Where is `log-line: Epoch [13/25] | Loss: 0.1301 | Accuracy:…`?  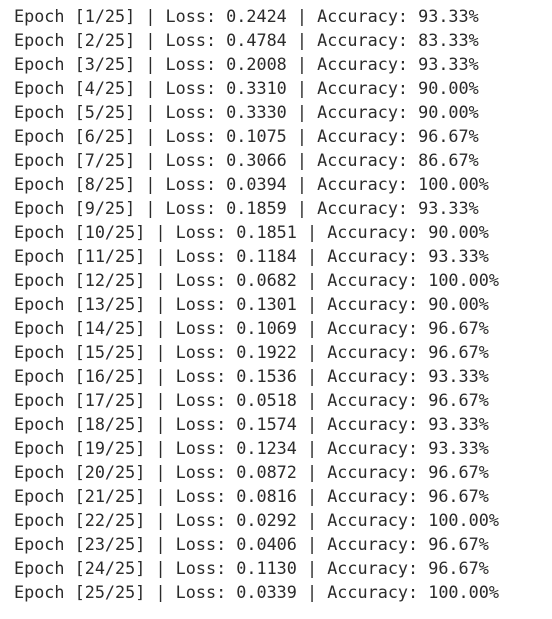
log-line: Epoch [13/25] | Loss: 0.1301 | Accuracy:… is located at coordinates (251, 304).